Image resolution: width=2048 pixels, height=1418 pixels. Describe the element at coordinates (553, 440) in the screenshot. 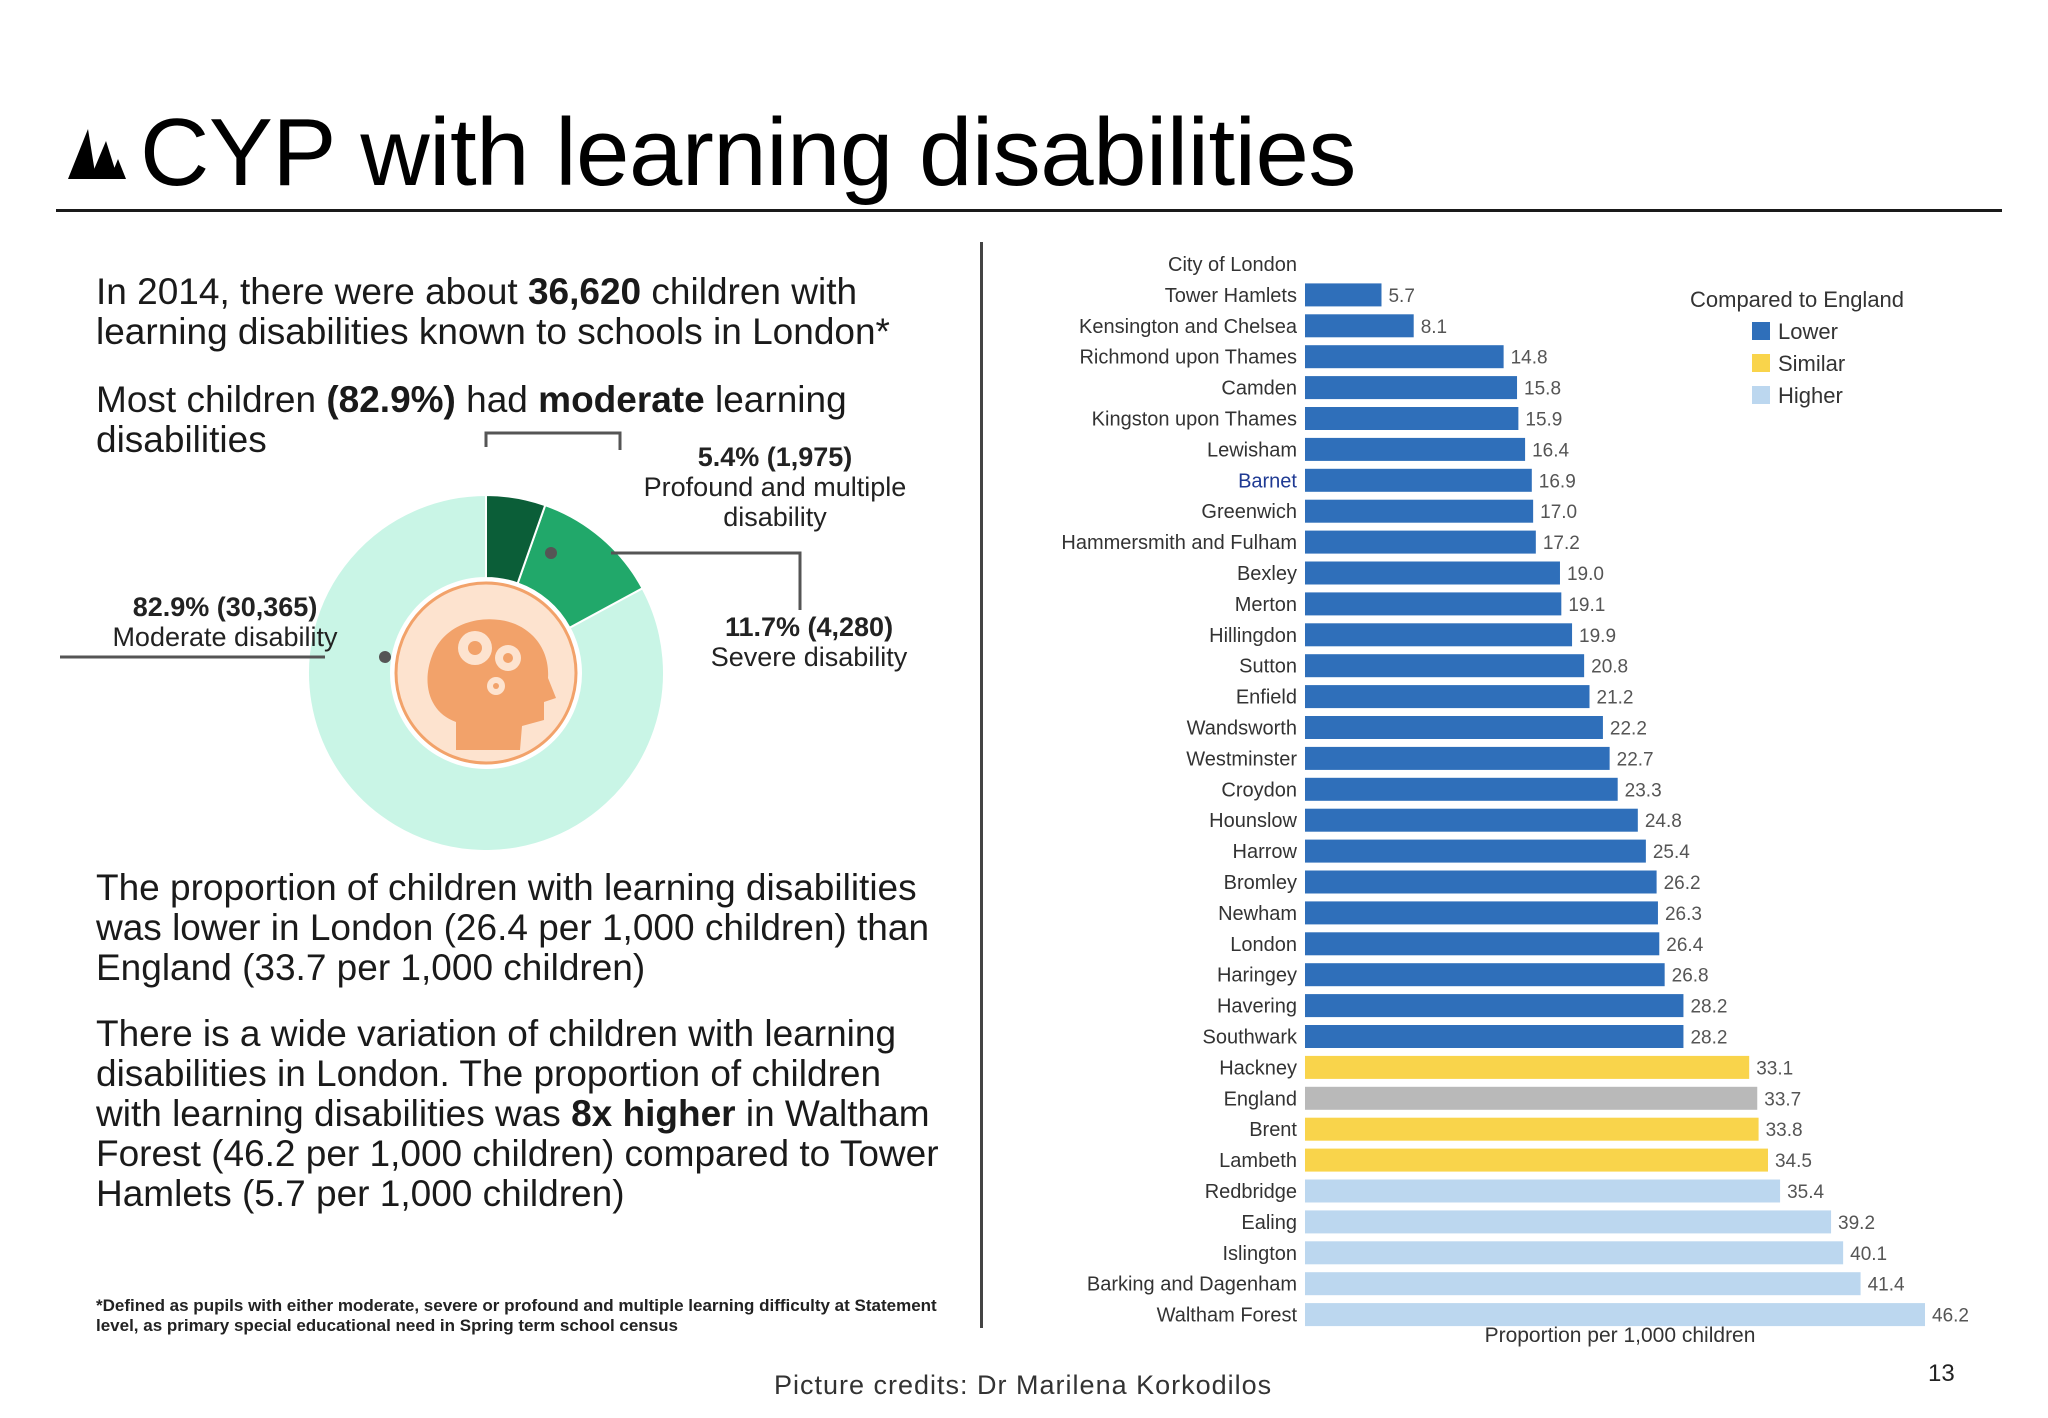

I see `profound-connector` at that location.